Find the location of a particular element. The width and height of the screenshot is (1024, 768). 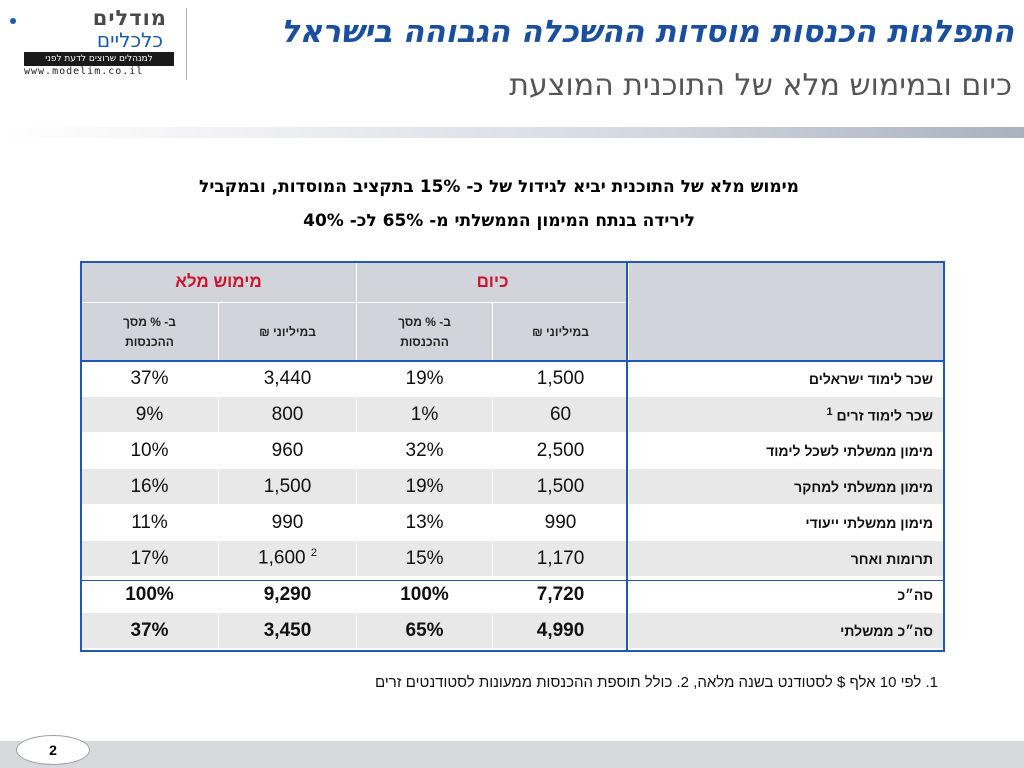

row-label-text: שכר לימוד זרים is located at coordinates (885, 415).